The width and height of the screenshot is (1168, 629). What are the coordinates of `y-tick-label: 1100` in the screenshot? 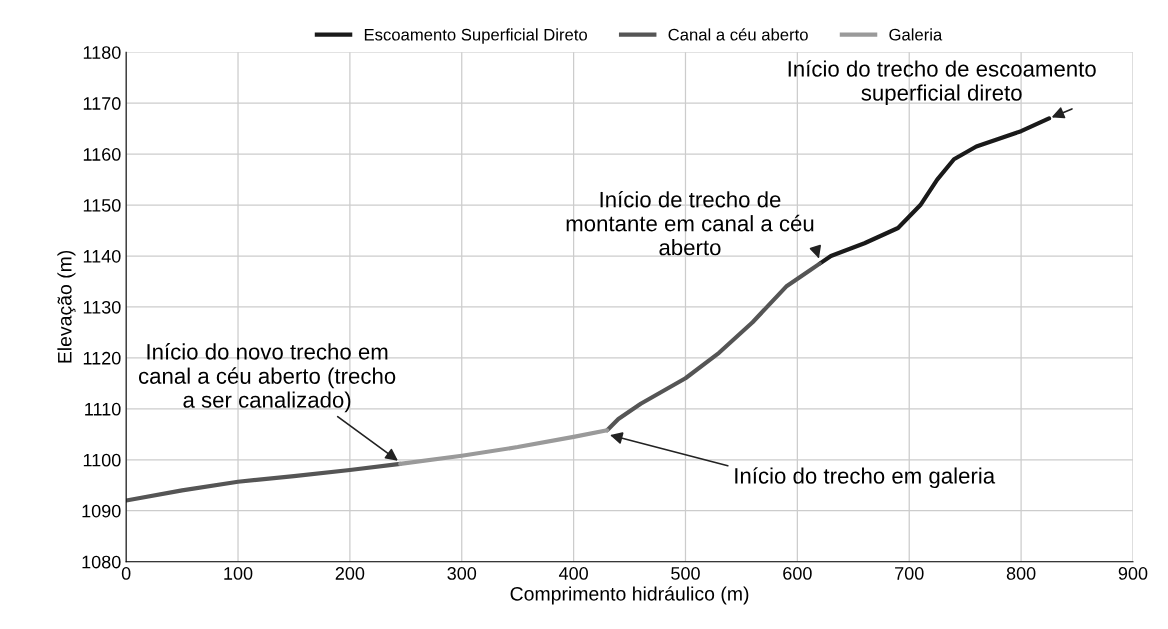 It's located at (102, 460).